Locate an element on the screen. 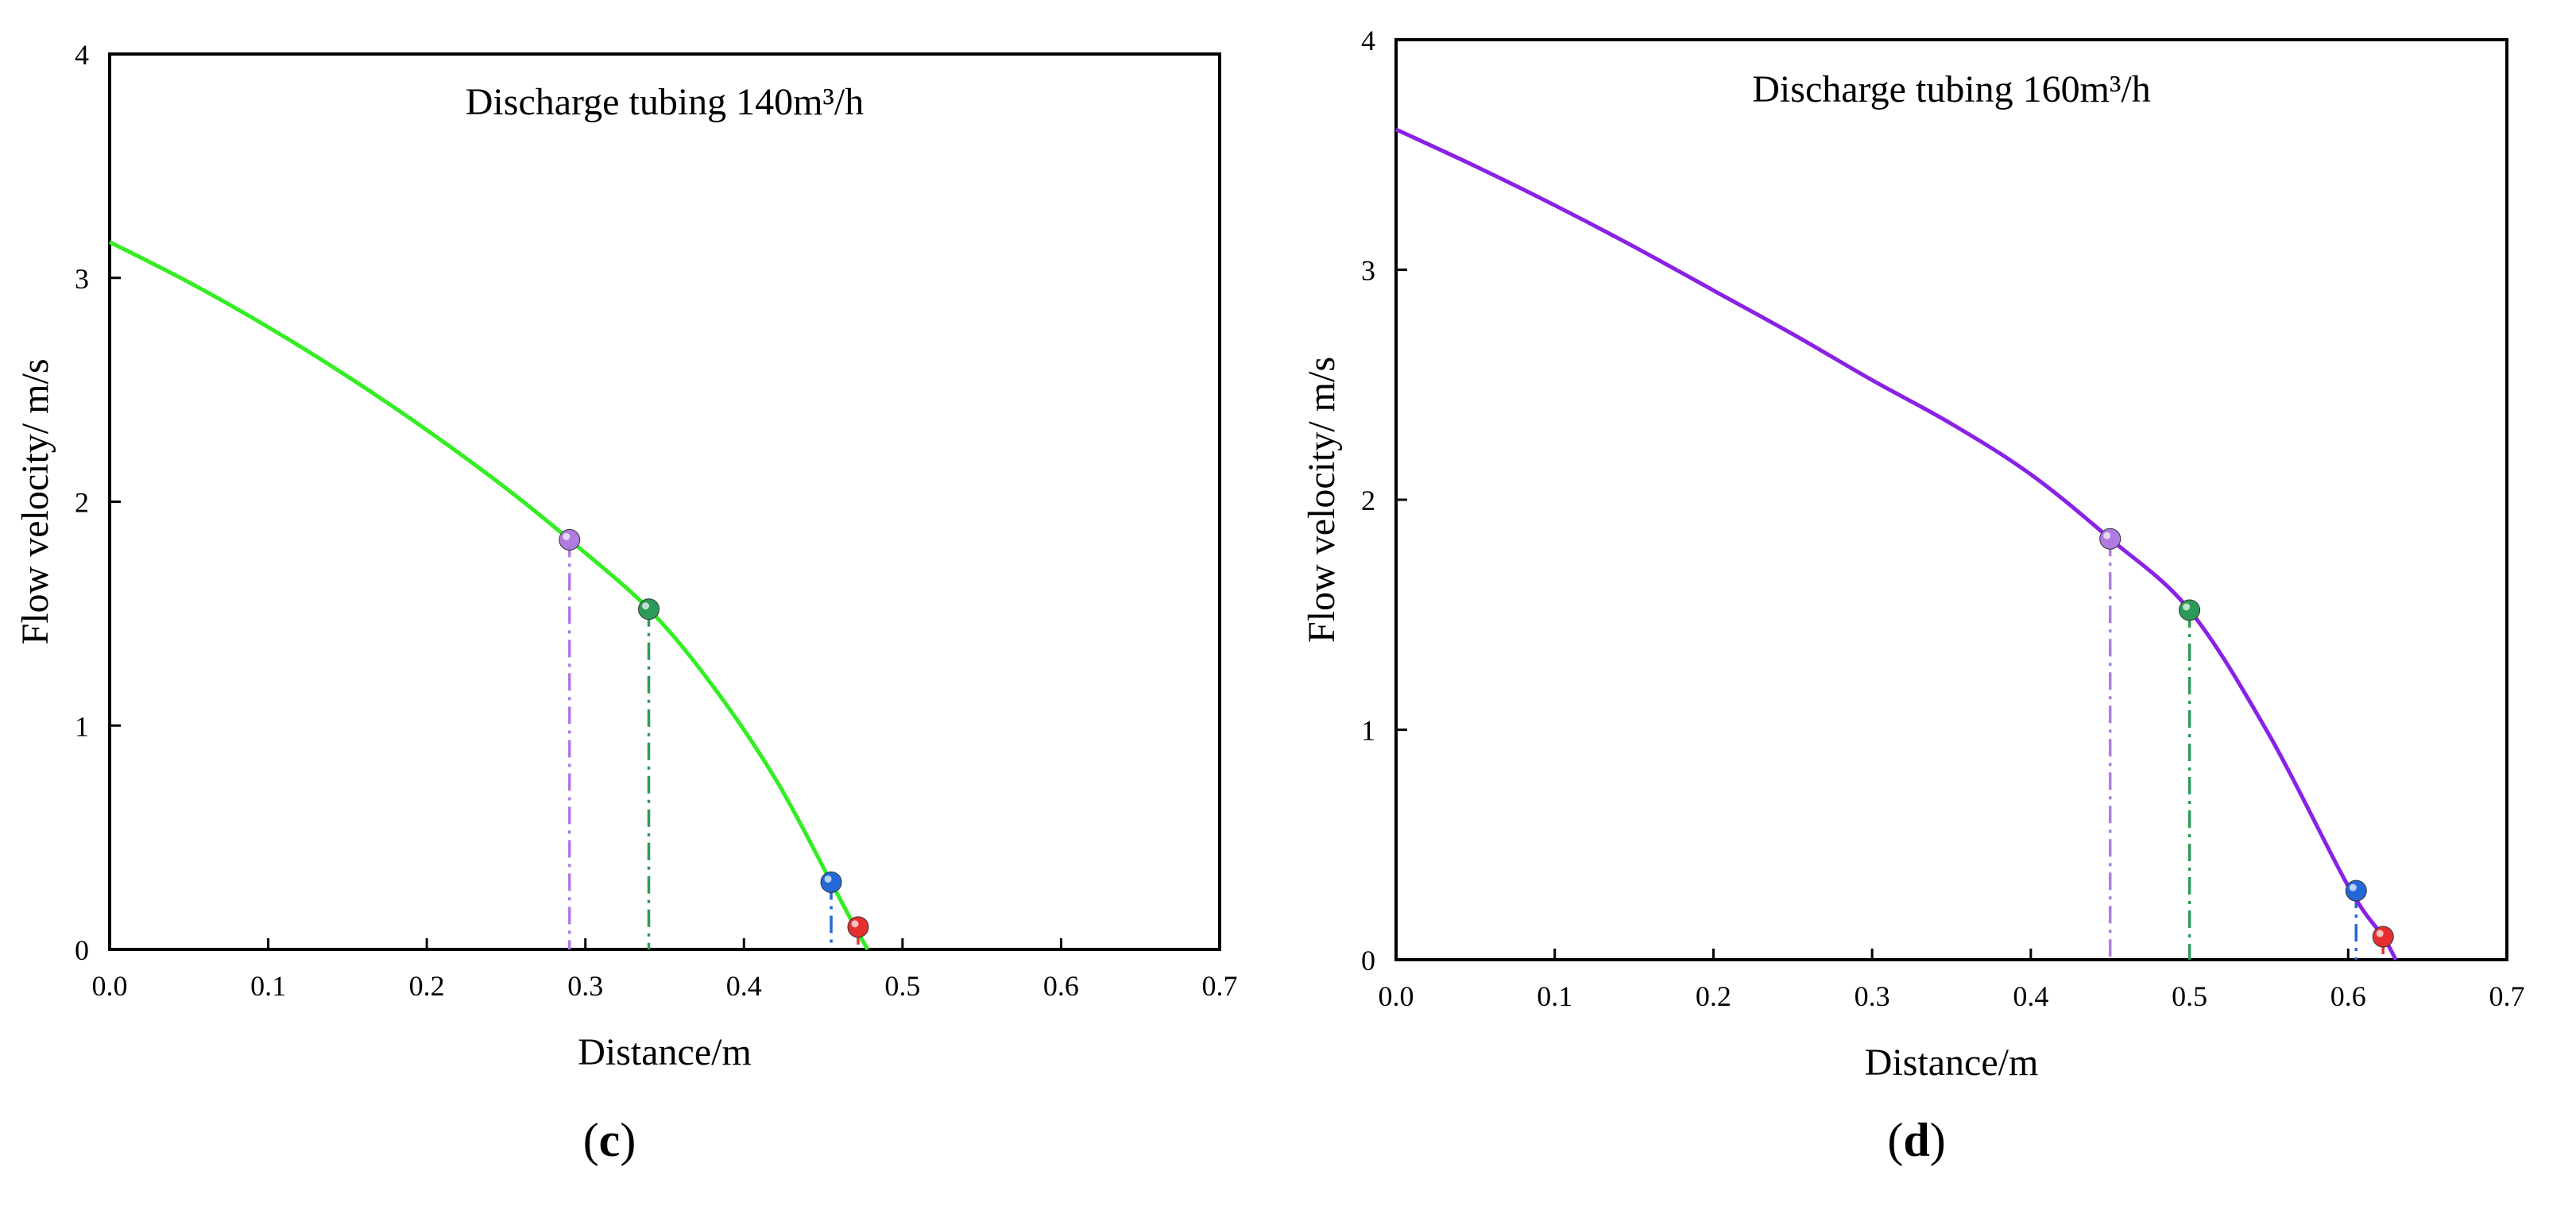 The width and height of the screenshot is (2576, 1206). panel-label-c: (c) is located at coordinates (609, 1140).